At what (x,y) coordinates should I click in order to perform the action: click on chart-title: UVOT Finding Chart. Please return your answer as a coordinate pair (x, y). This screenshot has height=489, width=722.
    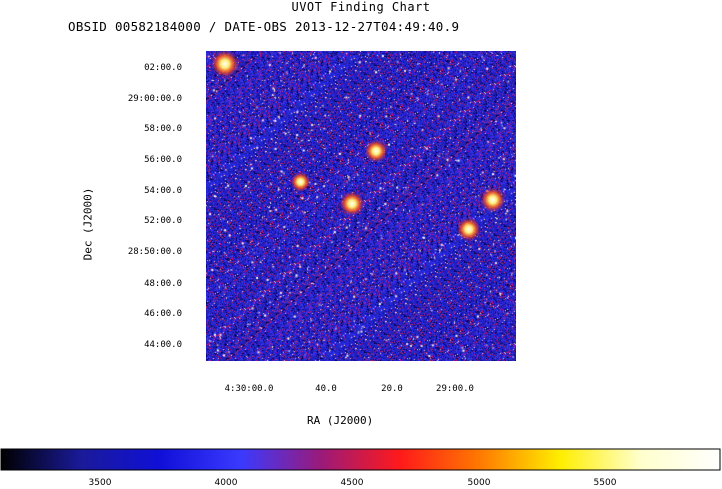
    Looking at the image, I should click on (361, 7).